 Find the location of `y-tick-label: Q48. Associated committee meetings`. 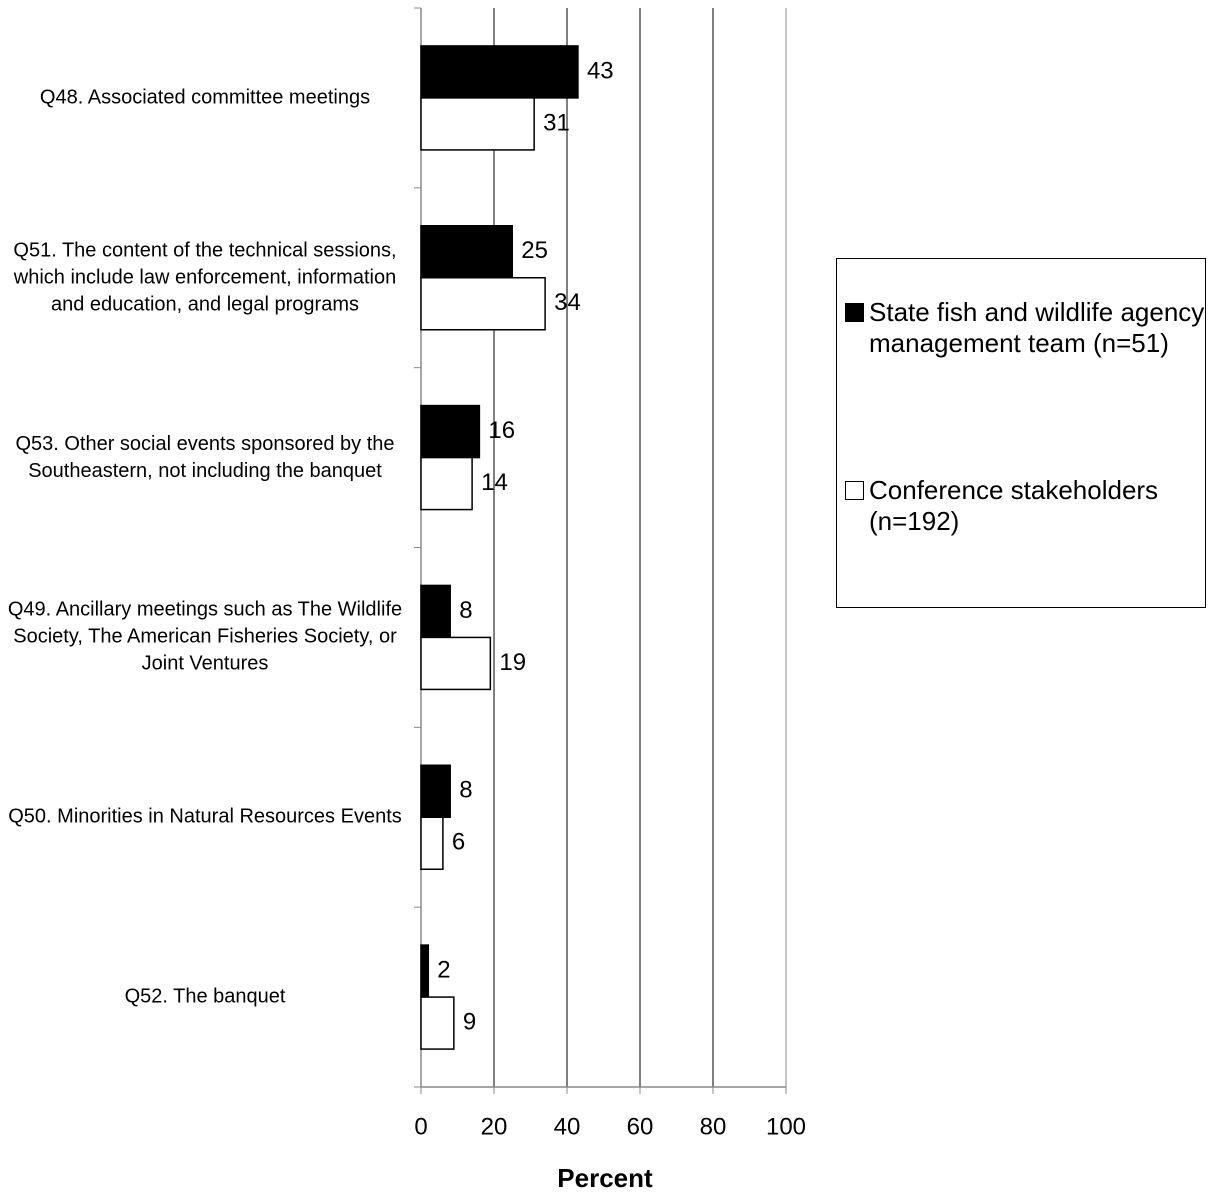

y-tick-label: Q48. Associated committee meetings is located at coordinates (205, 97).